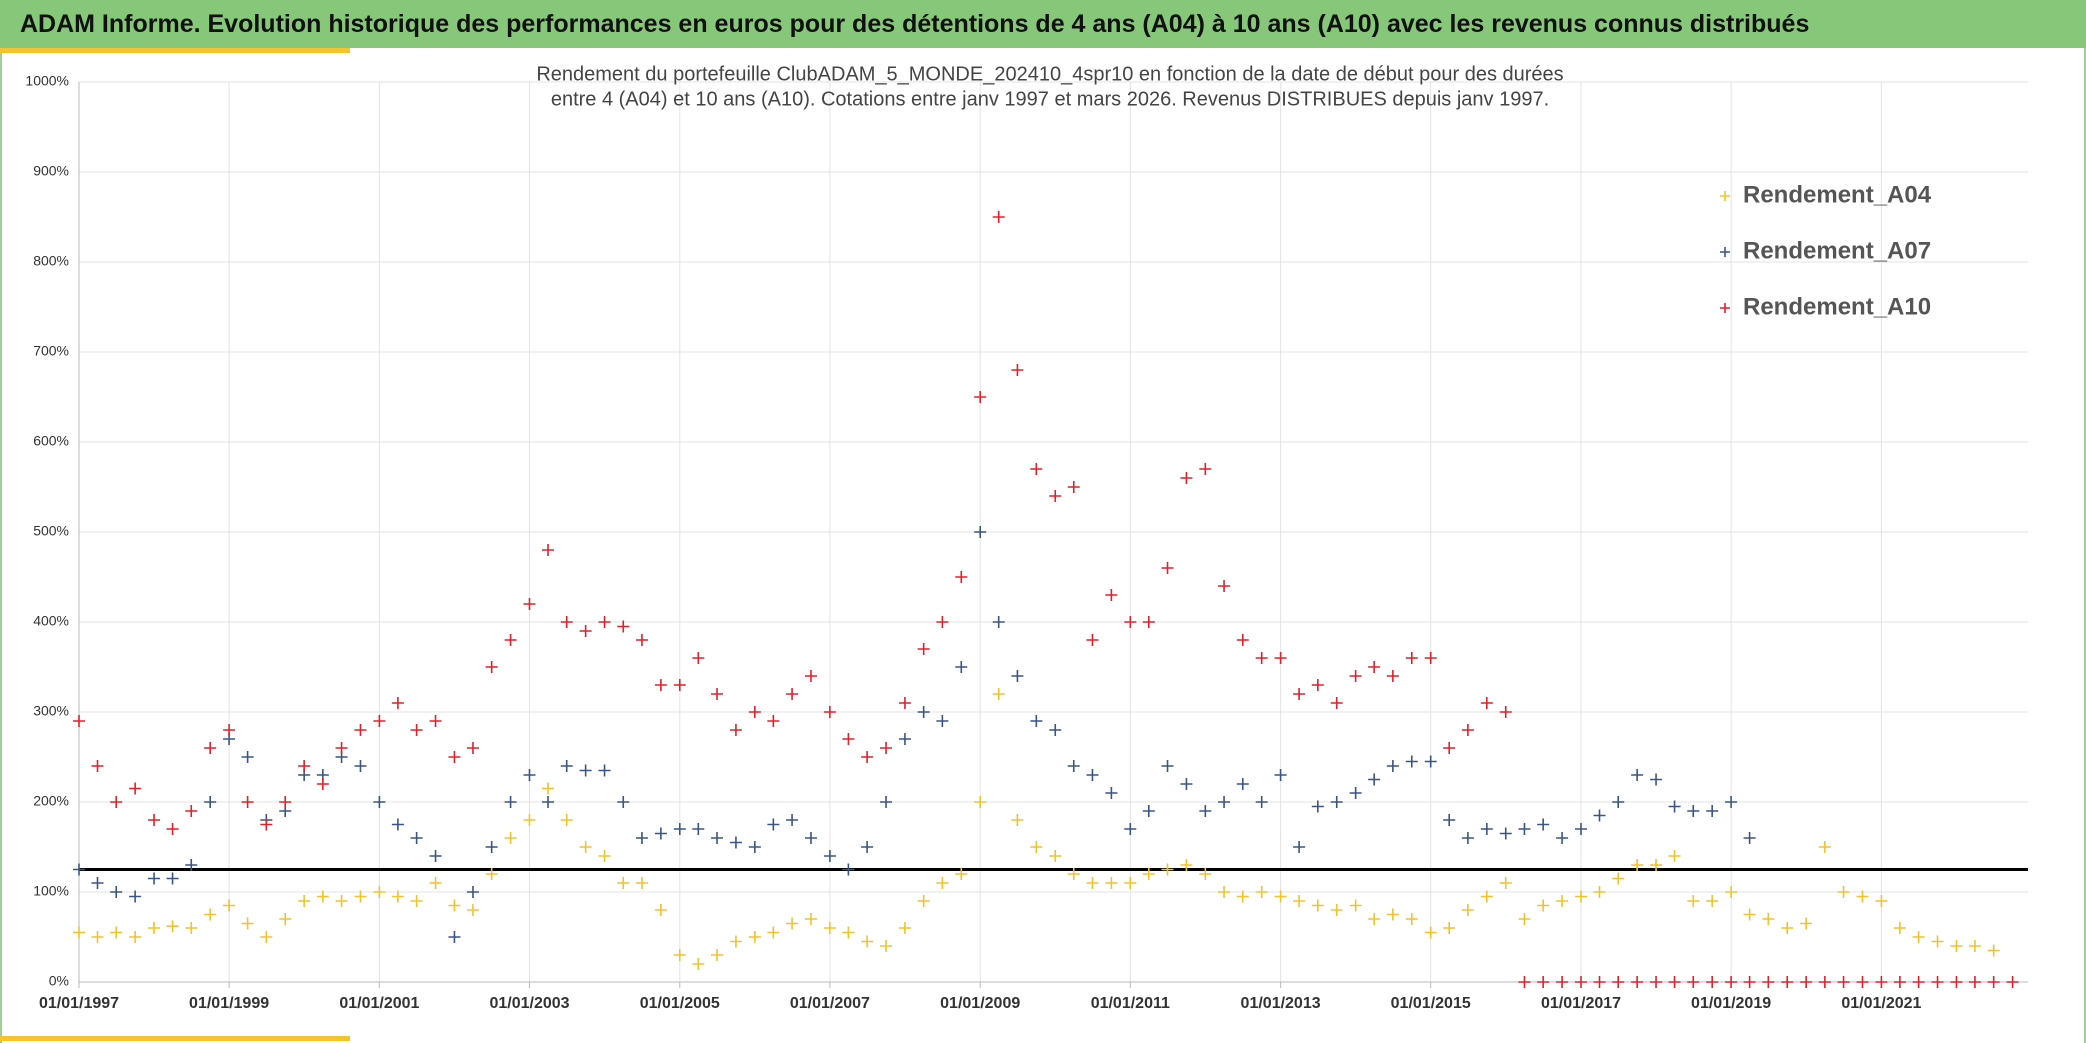 The height and width of the screenshot is (1043, 2086). What do you see at coordinates (229, 1003) in the screenshot?
I see `x-tick-label: 01/01/1999` at bounding box center [229, 1003].